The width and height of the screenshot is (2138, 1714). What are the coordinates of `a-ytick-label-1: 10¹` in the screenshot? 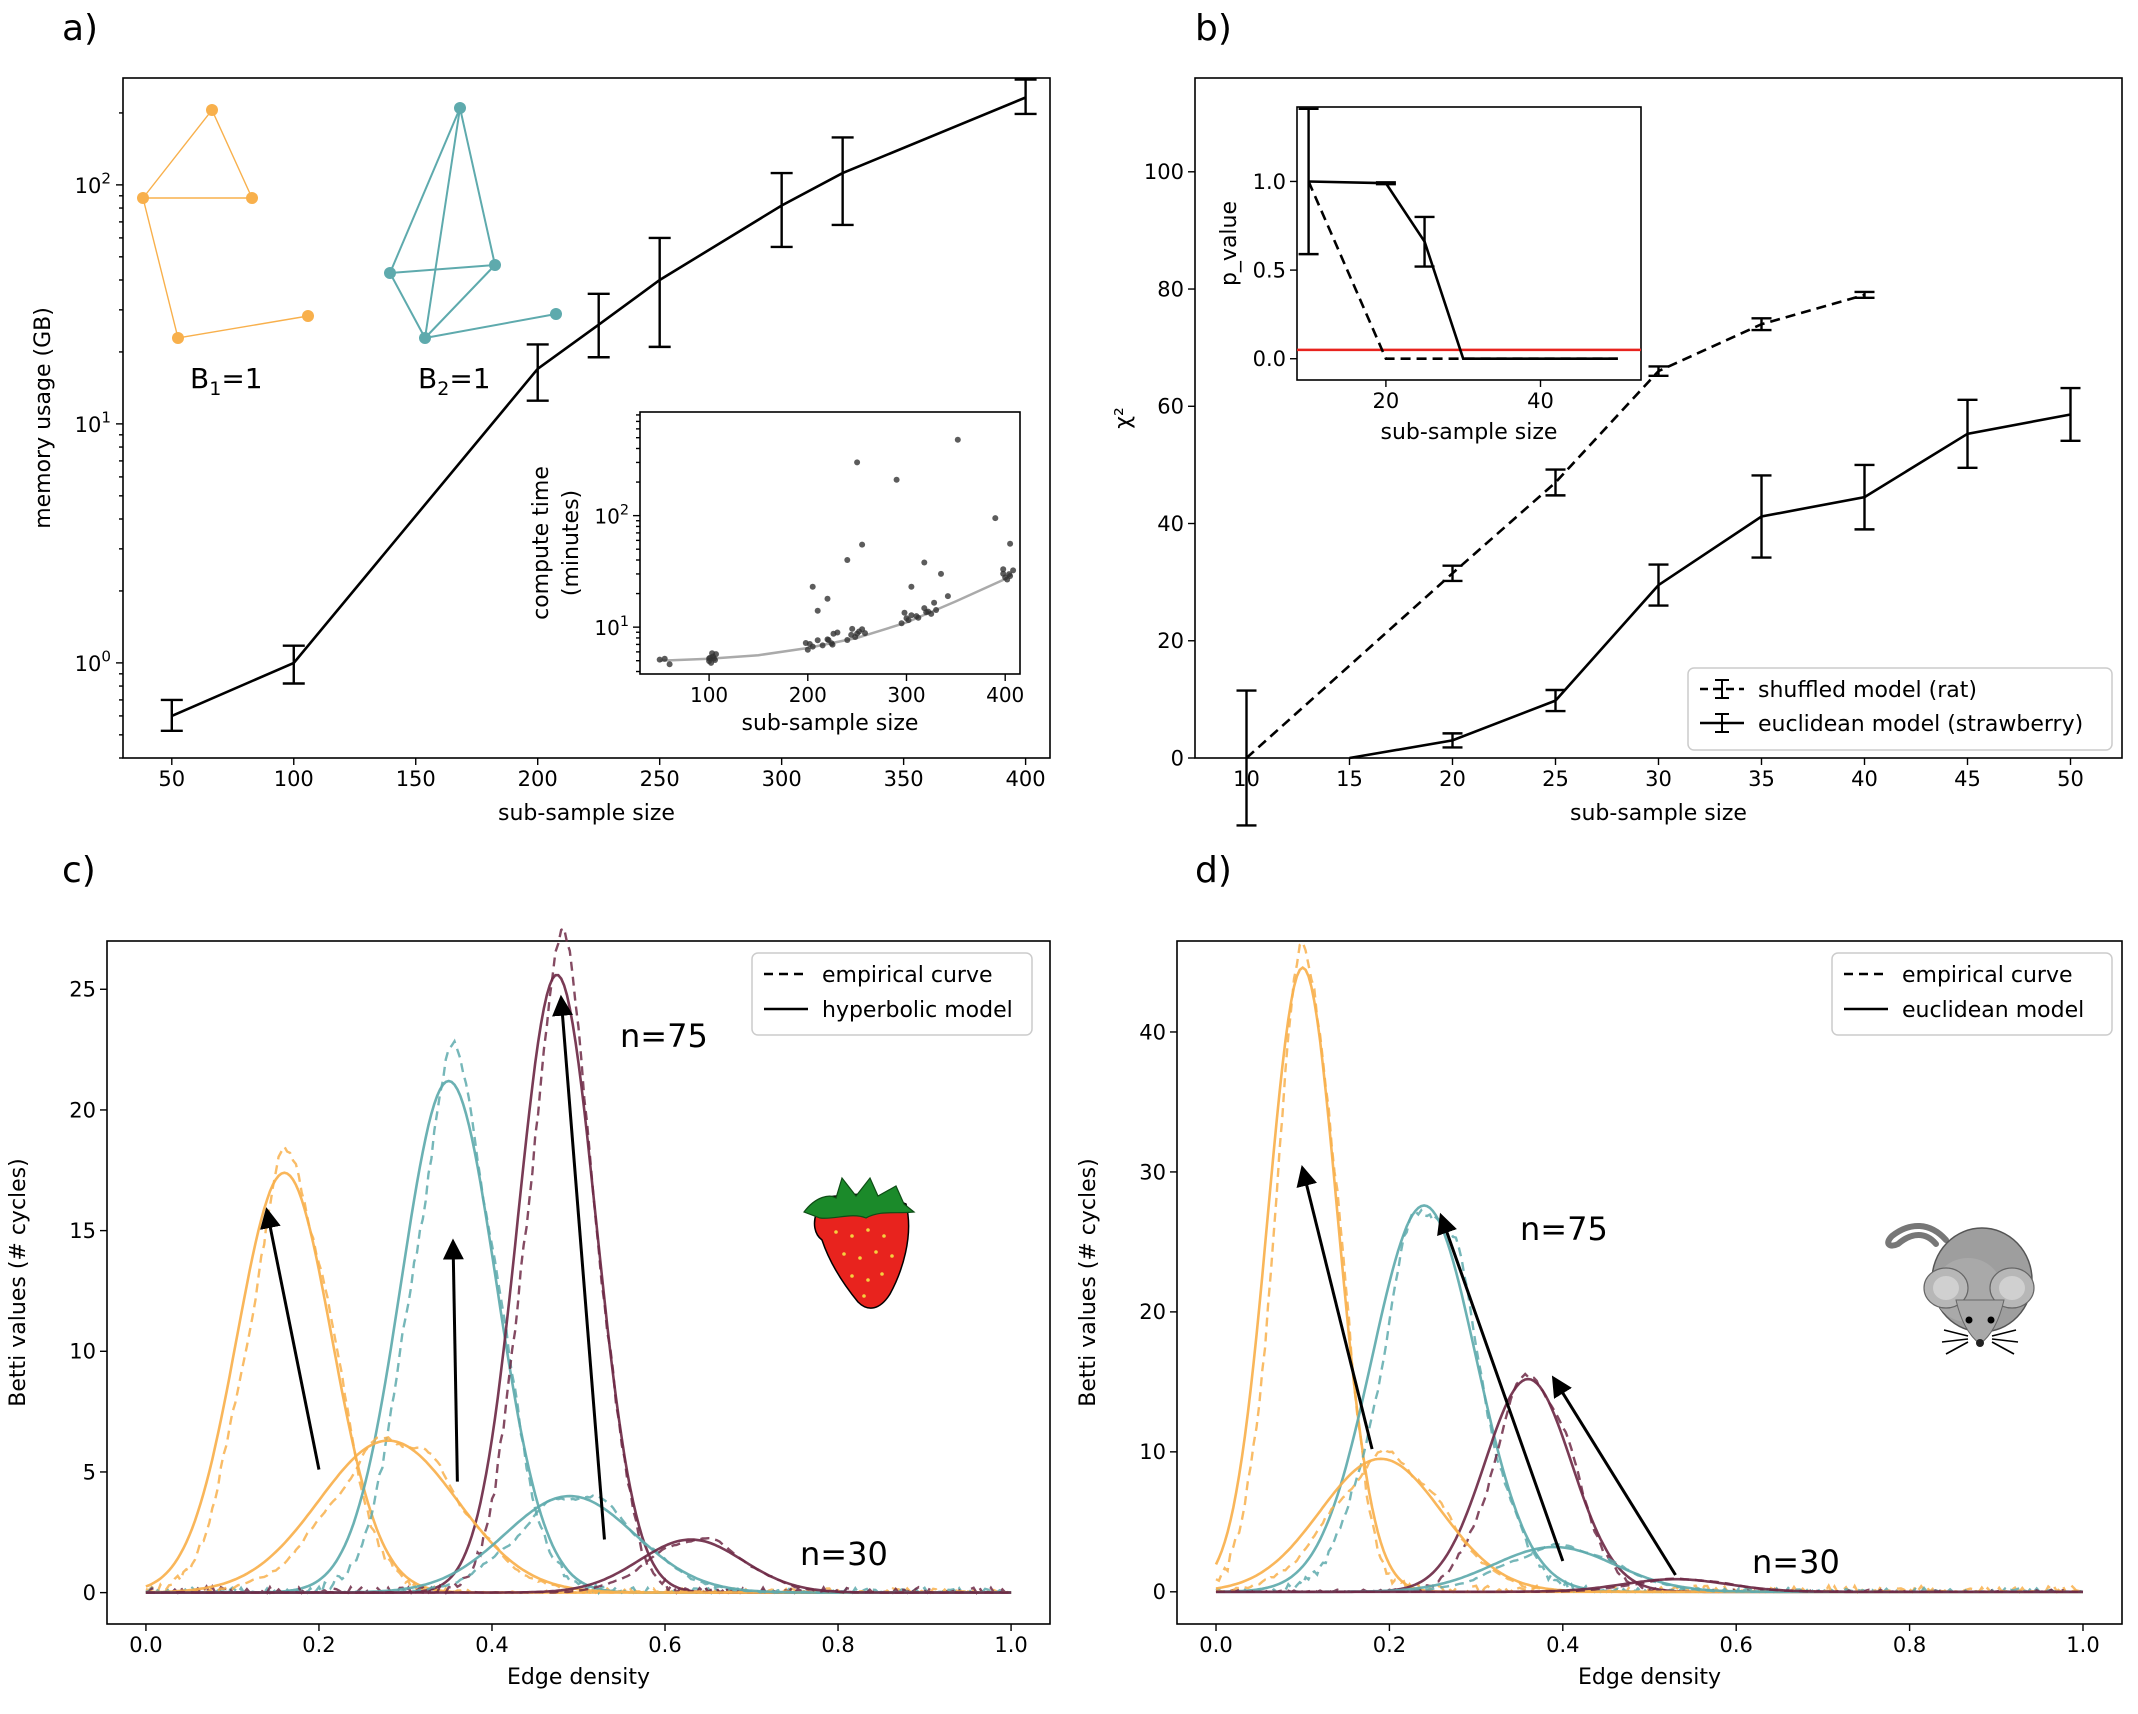 It's located at (93, 422).